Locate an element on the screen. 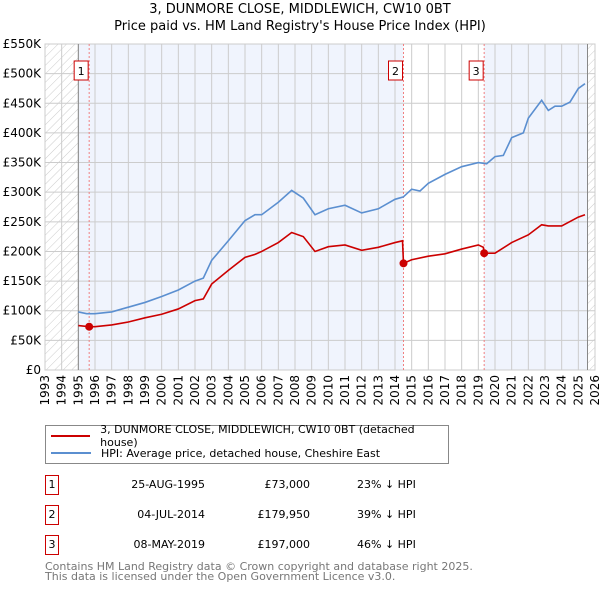 This screenshot has width=600, height=590. x-tick-label: 2009 is located at coordinates (312, 390).